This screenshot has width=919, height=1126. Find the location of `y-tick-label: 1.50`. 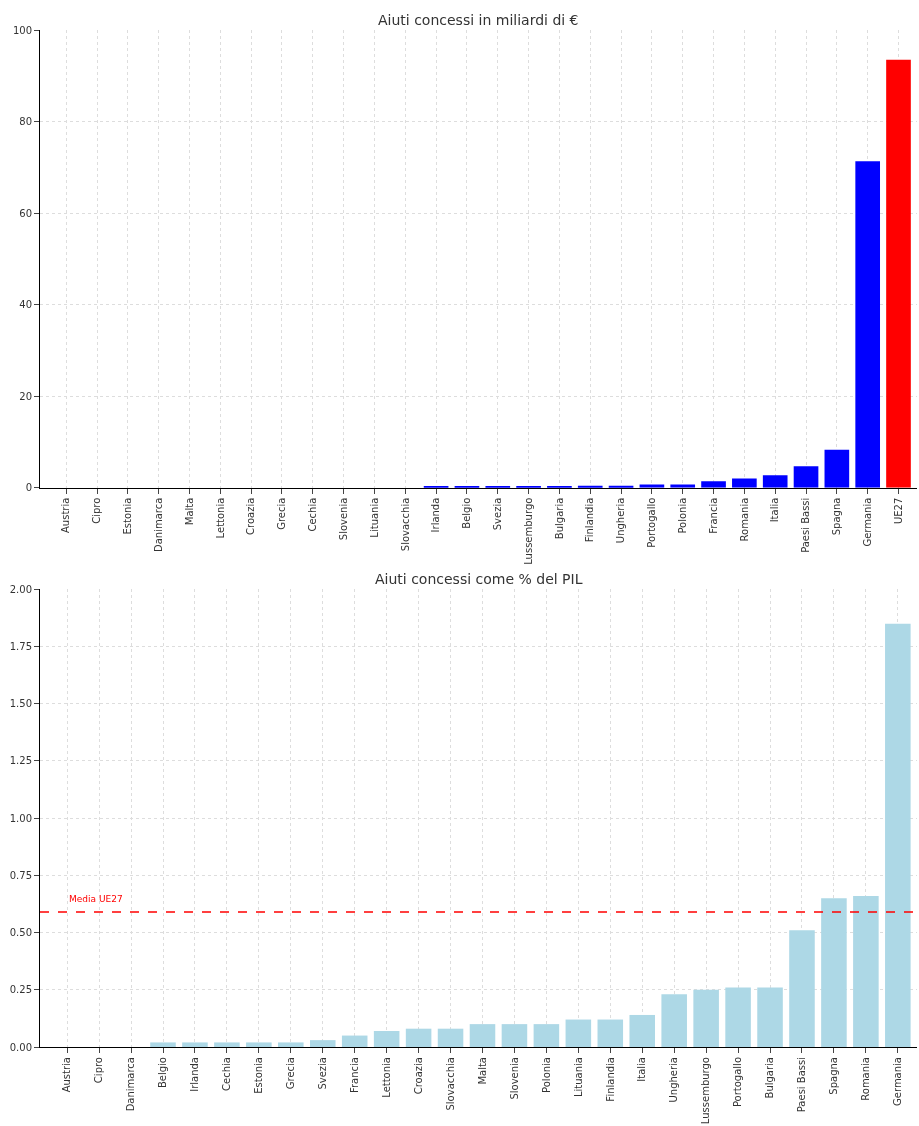

y-tick-label: 1.50 is located at coordinates (20, 704).